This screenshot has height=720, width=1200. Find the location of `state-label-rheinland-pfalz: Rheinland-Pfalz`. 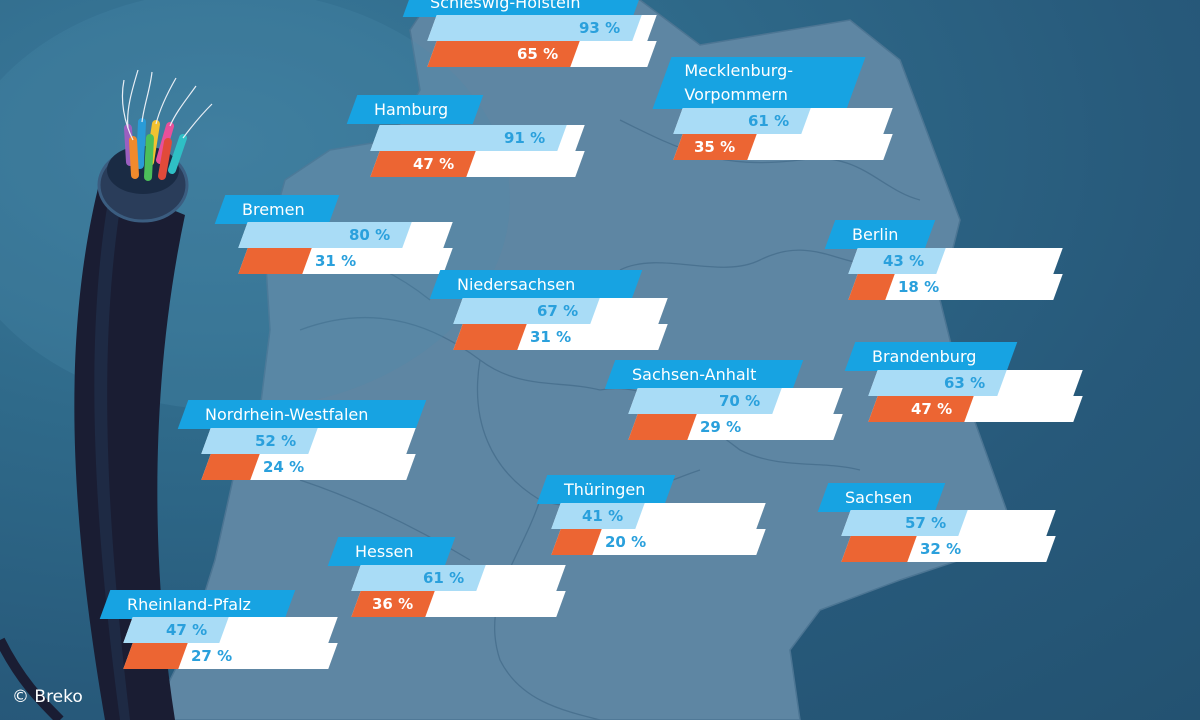

state-label-rheinland-pfalz: Rheinland-Pfalz is located at coordinates (197, 604).